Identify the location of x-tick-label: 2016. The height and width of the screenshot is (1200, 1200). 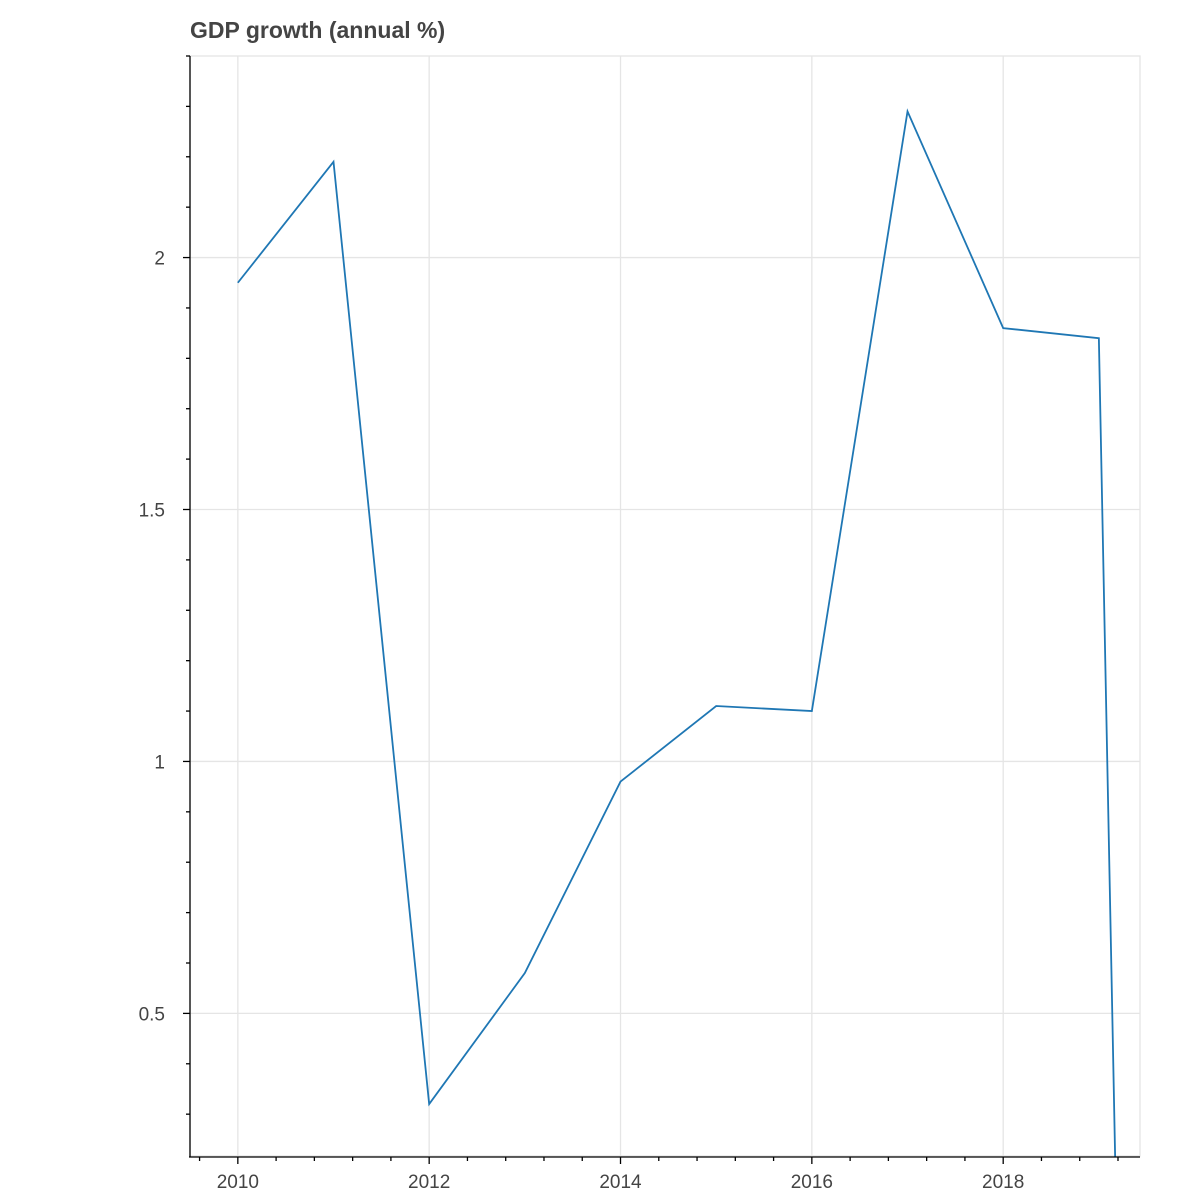
(812, 1182).